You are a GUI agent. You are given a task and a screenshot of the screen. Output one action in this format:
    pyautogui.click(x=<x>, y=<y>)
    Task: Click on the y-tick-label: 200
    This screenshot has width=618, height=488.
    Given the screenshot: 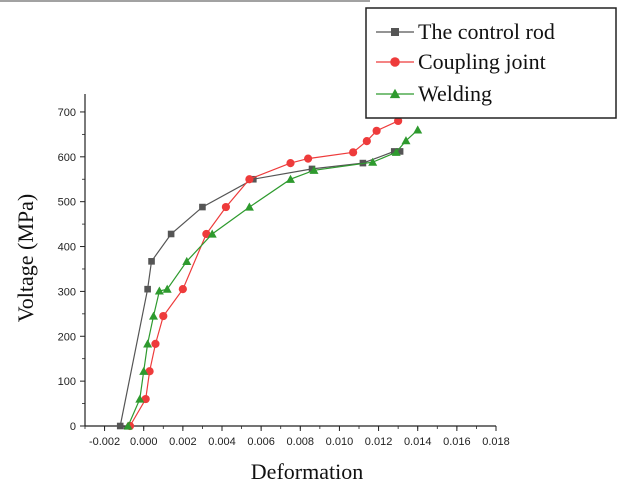 What is the action you would take?
    pyautogui.click(x=67, y=337)
    